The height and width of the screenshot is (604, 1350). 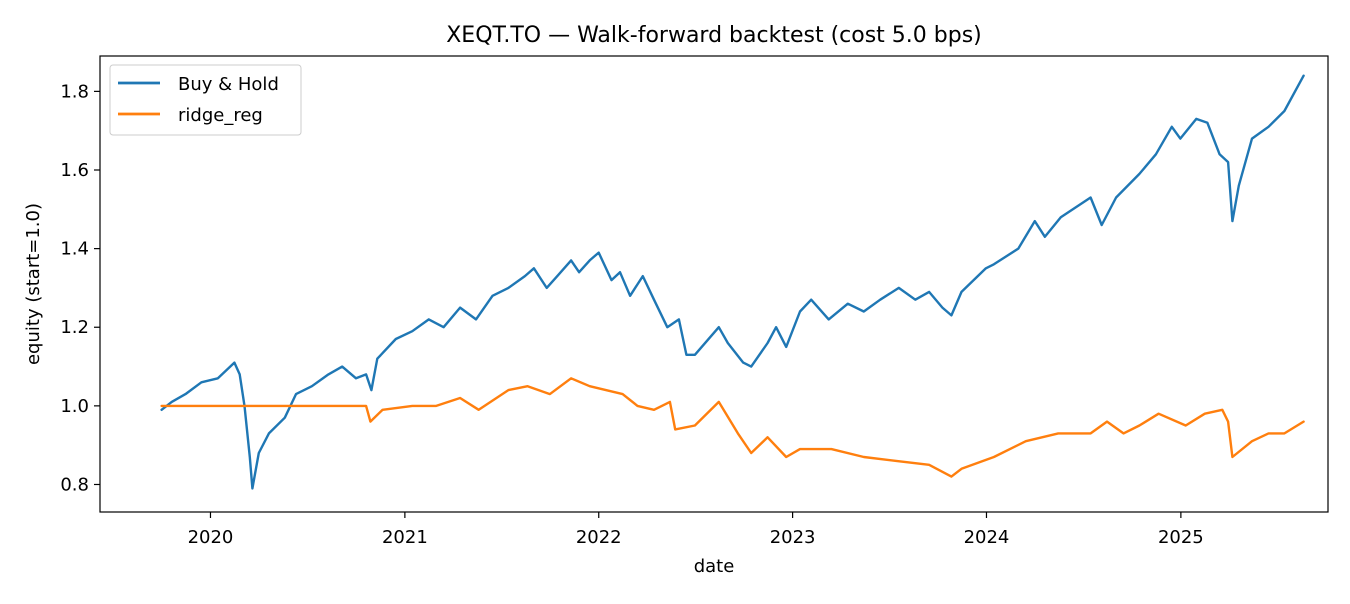 What do you see at coordinates (228, 84) in the screenshot?
I see `legend-label-buy-and-hold: Buy & Hold` at bounding box center [228, 84].